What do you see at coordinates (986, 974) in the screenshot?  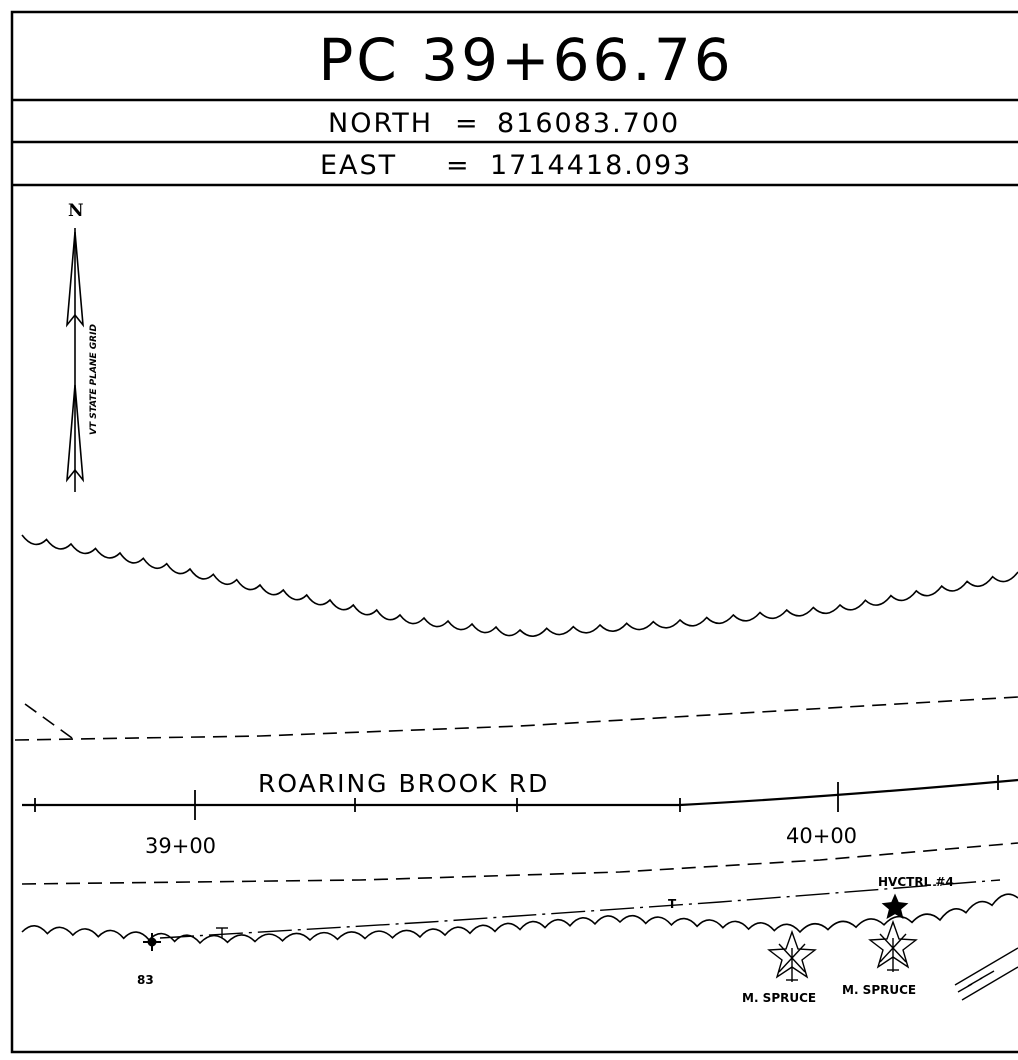 I see `guardrail-hatch` at bounding box center [986, 974].